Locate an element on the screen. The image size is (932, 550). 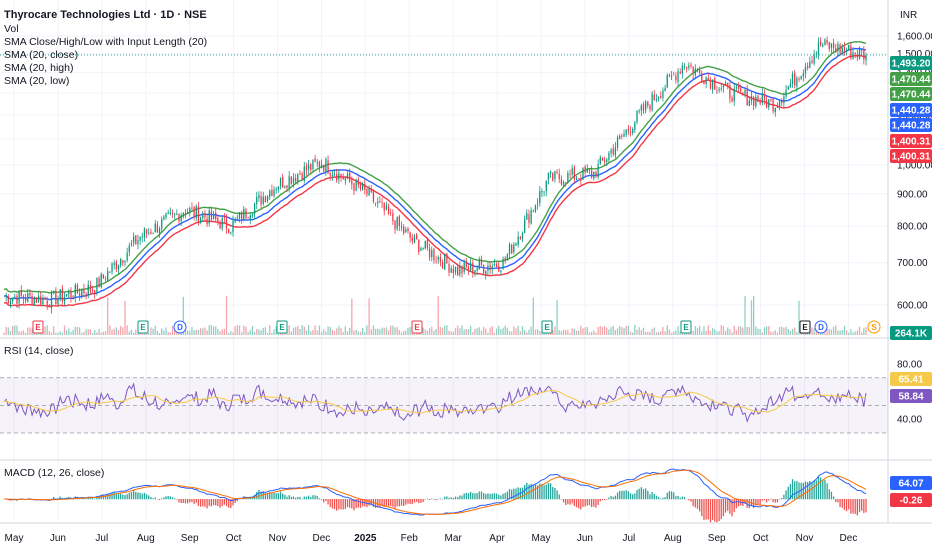
rsi-tick-label: 40.00 is located at coordinates (909, 420).